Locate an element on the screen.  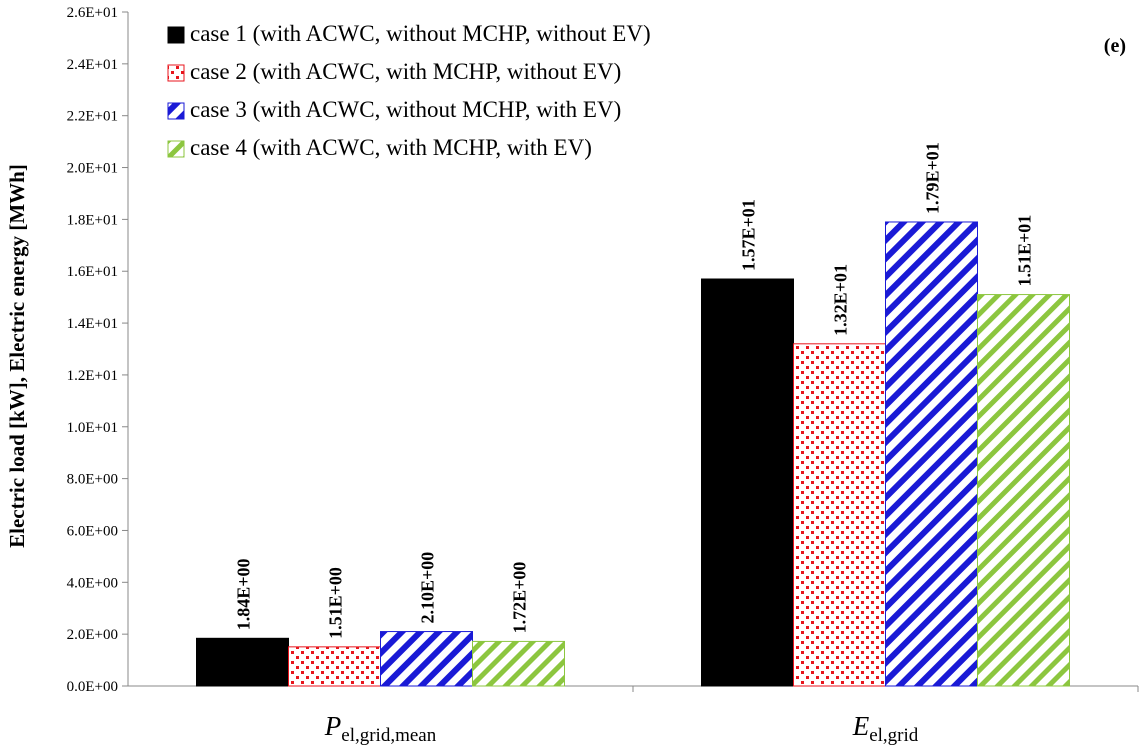
bar-value-label: 1.51E+01 is located at coordinates (1024, 250).